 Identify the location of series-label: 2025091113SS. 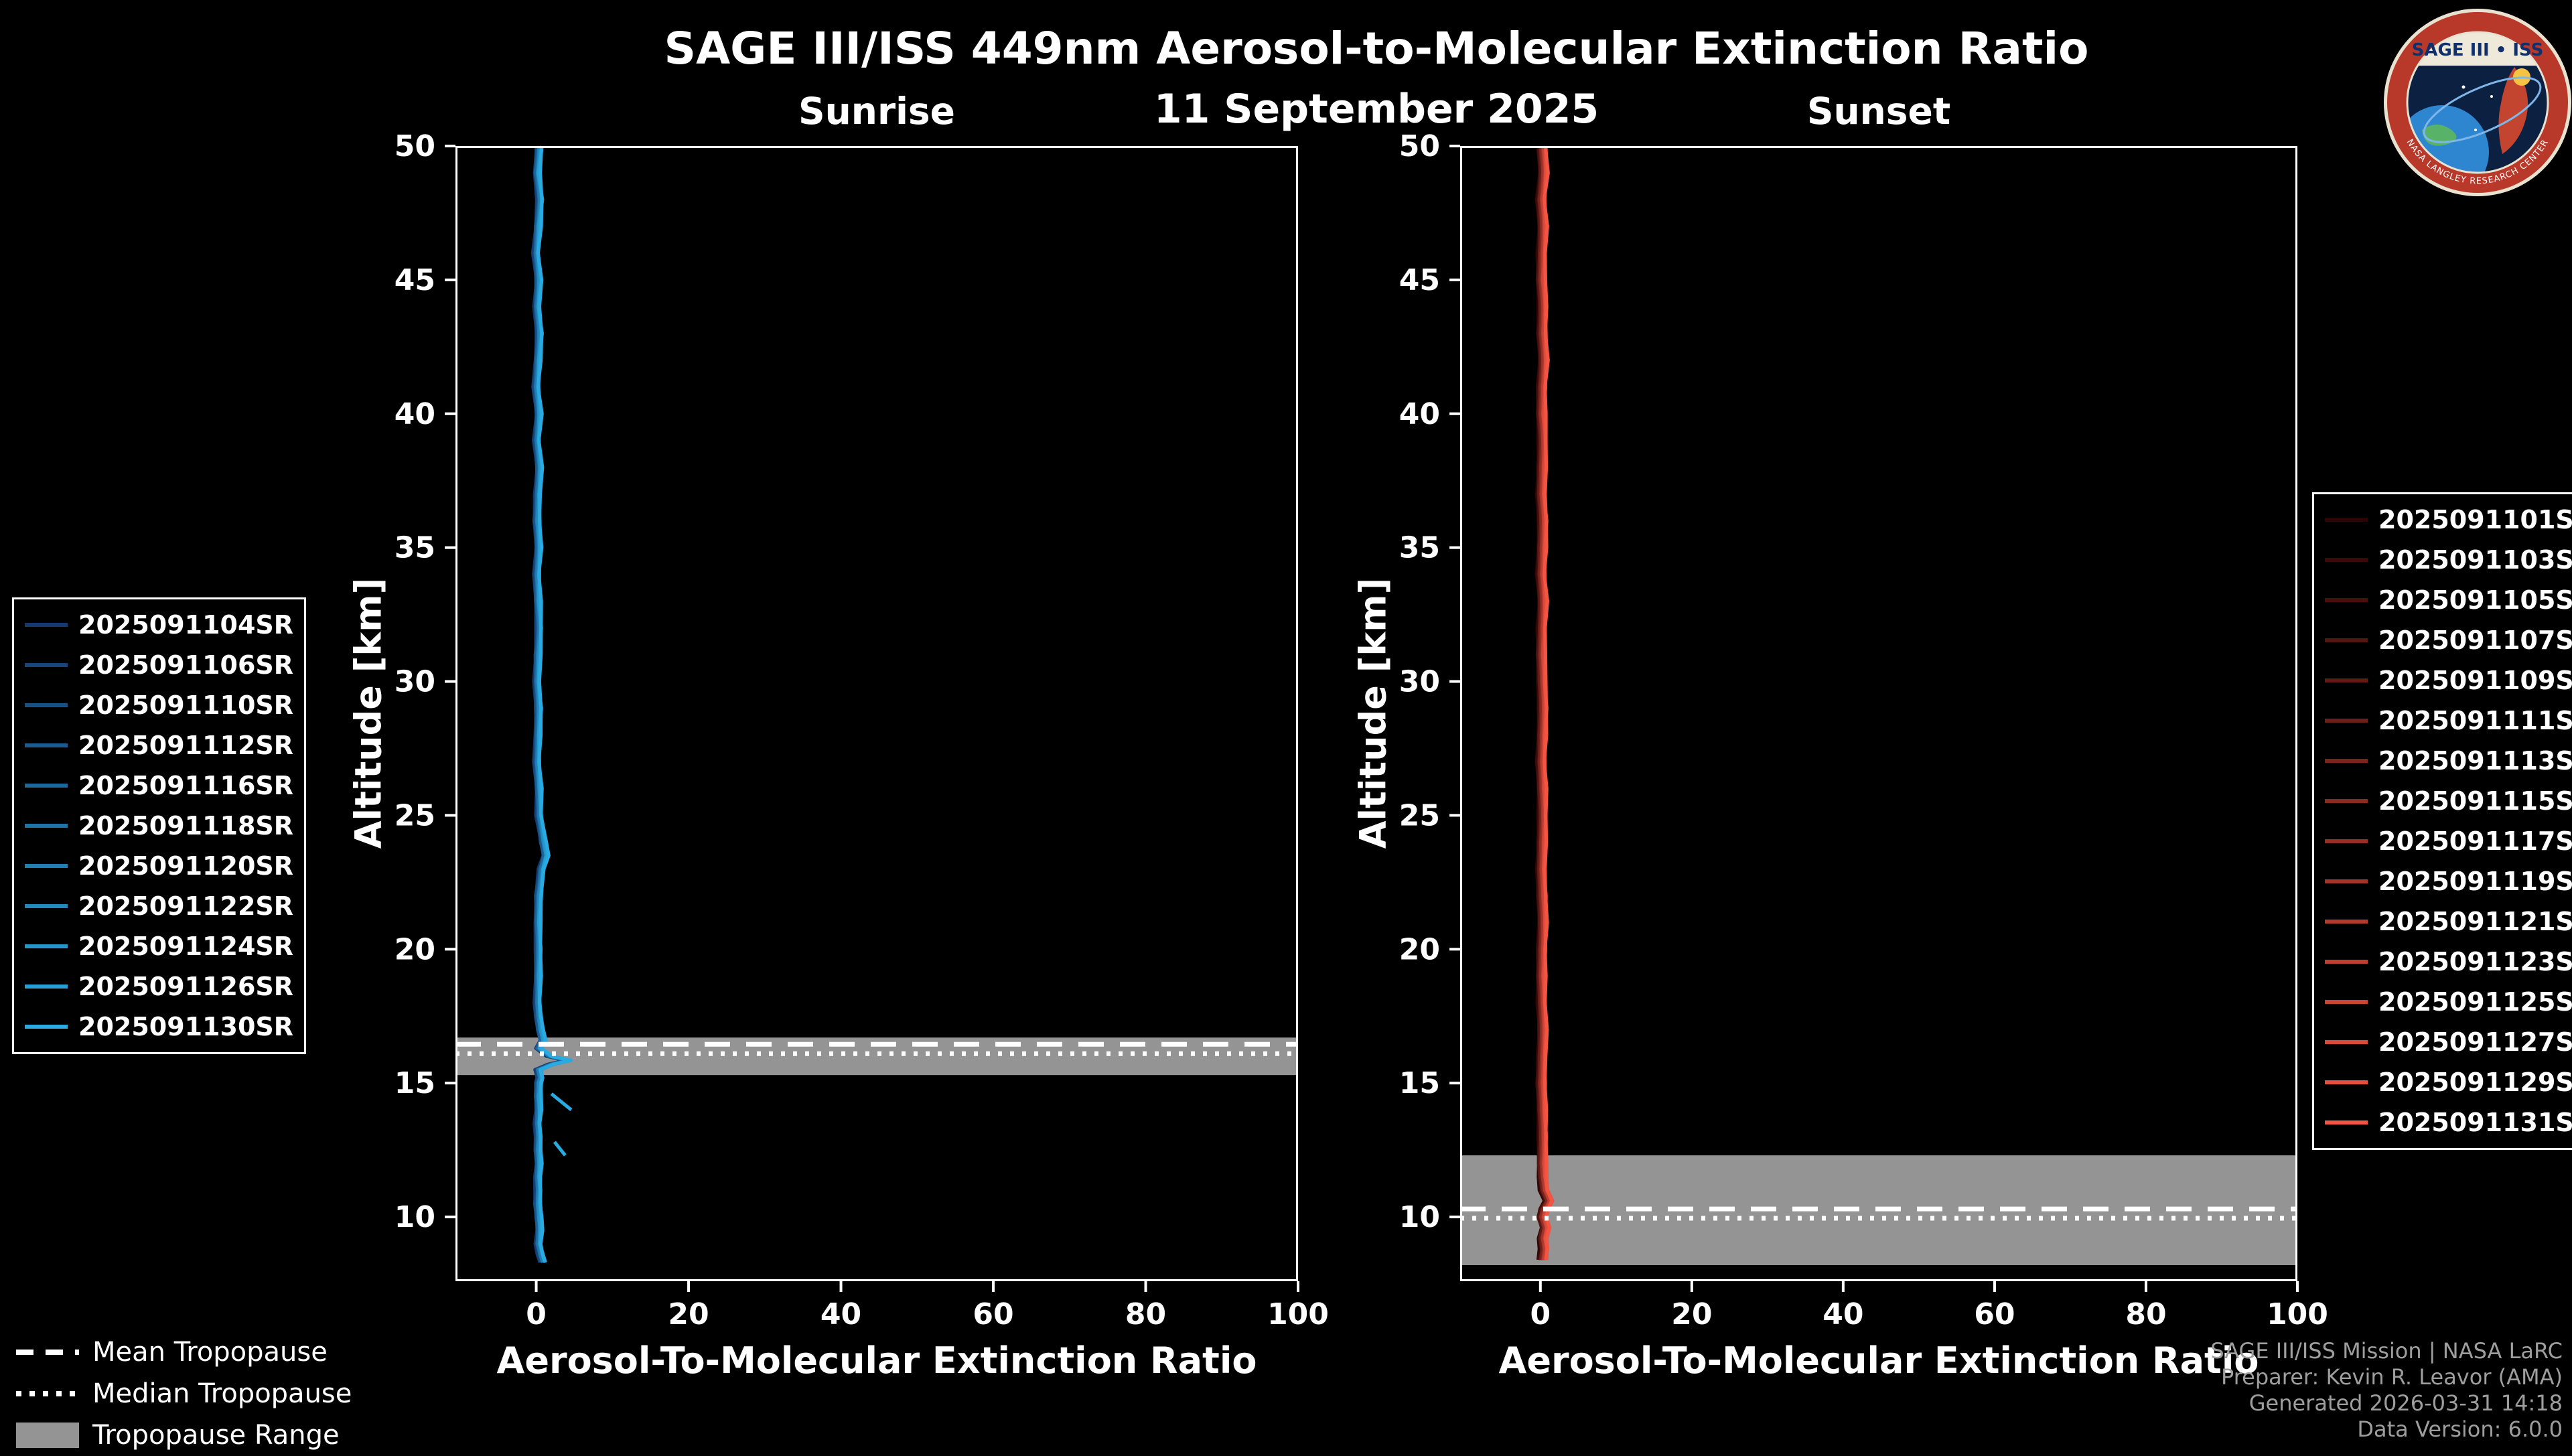
(2475, 761).